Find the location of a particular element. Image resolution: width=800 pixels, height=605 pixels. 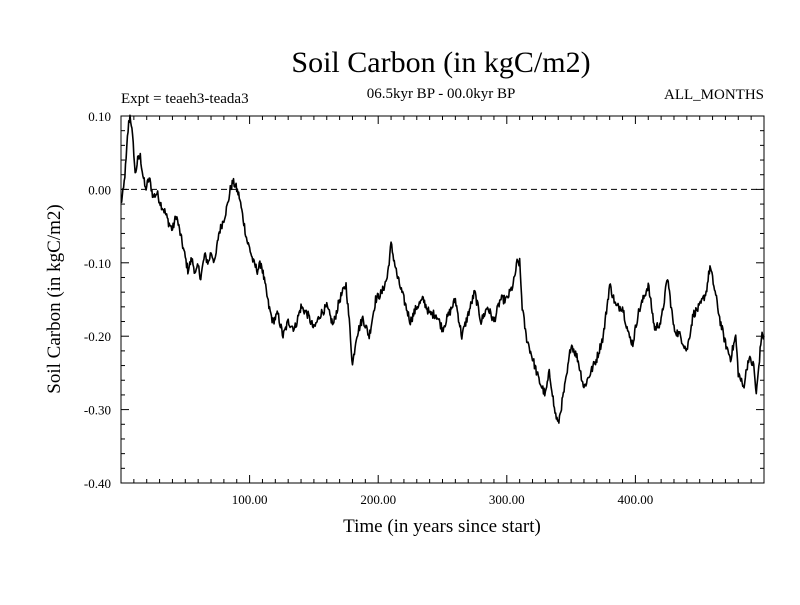

x-tick-label: 200.00 is located at coordinates (378, 499).